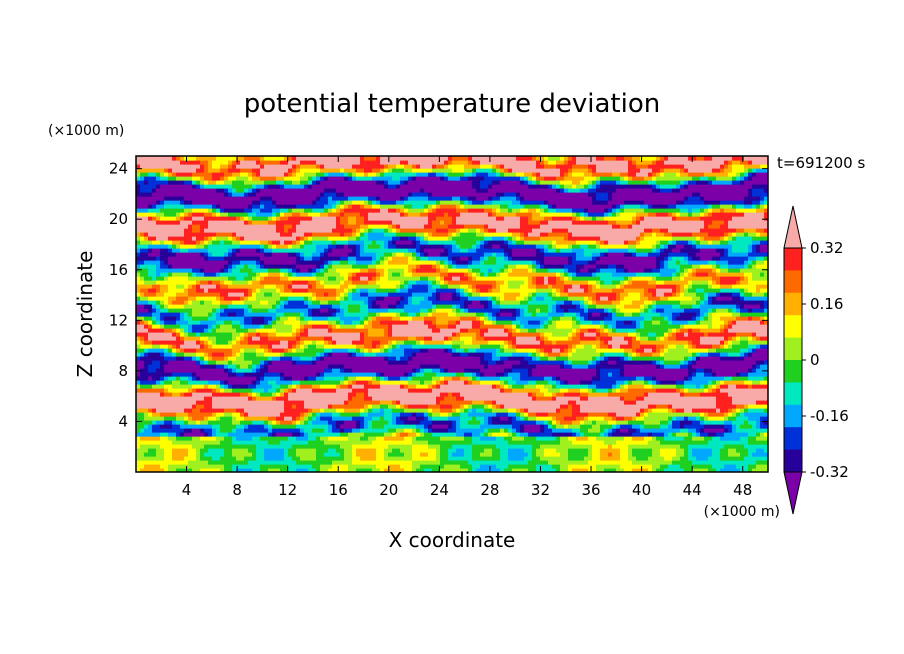 This screenshot has height=654, width=904. What do you see at coordinates (452, 540) in the screenshot?
I see `x-axis-label: X coordinate` at bounding box center [452, 540].